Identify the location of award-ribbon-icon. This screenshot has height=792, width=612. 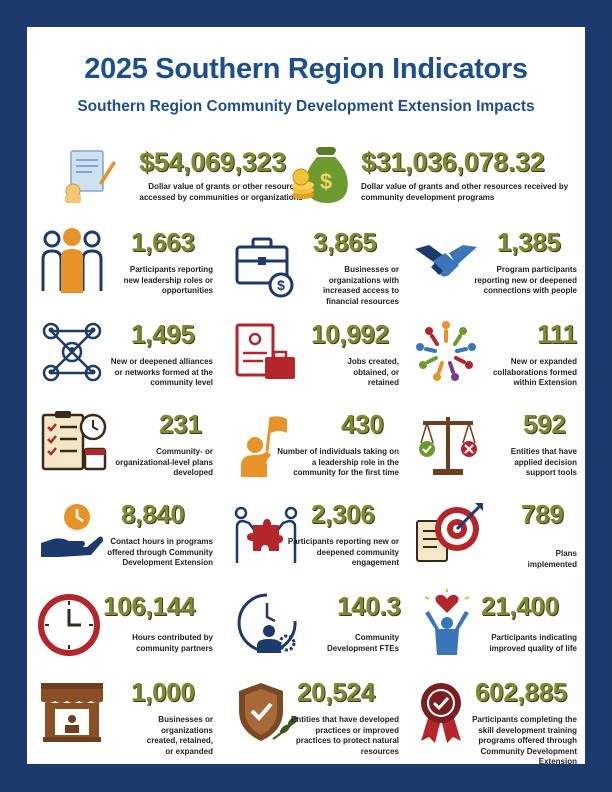
(441, 713).